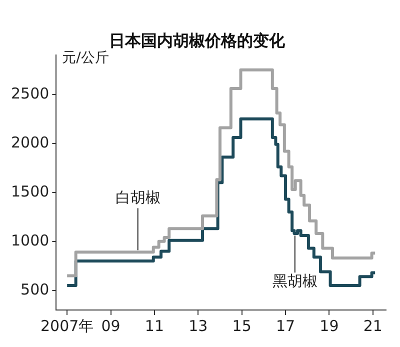  I want to click on series-label: 白胡椒, so click(137, 197).